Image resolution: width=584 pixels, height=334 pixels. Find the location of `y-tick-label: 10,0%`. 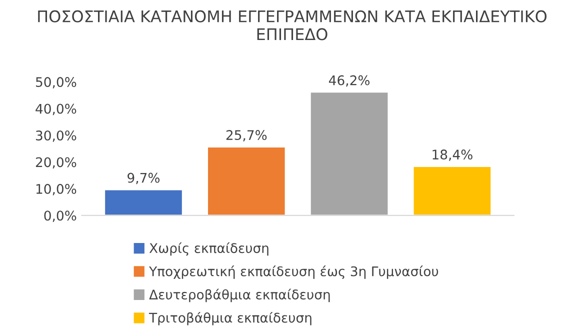

y-tick-label: 10,0% is located at coordinates (56, 190).